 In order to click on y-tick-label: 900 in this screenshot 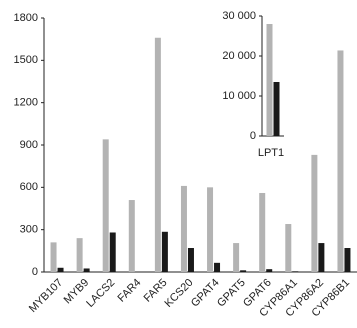, I will do `click(29, 145)`.